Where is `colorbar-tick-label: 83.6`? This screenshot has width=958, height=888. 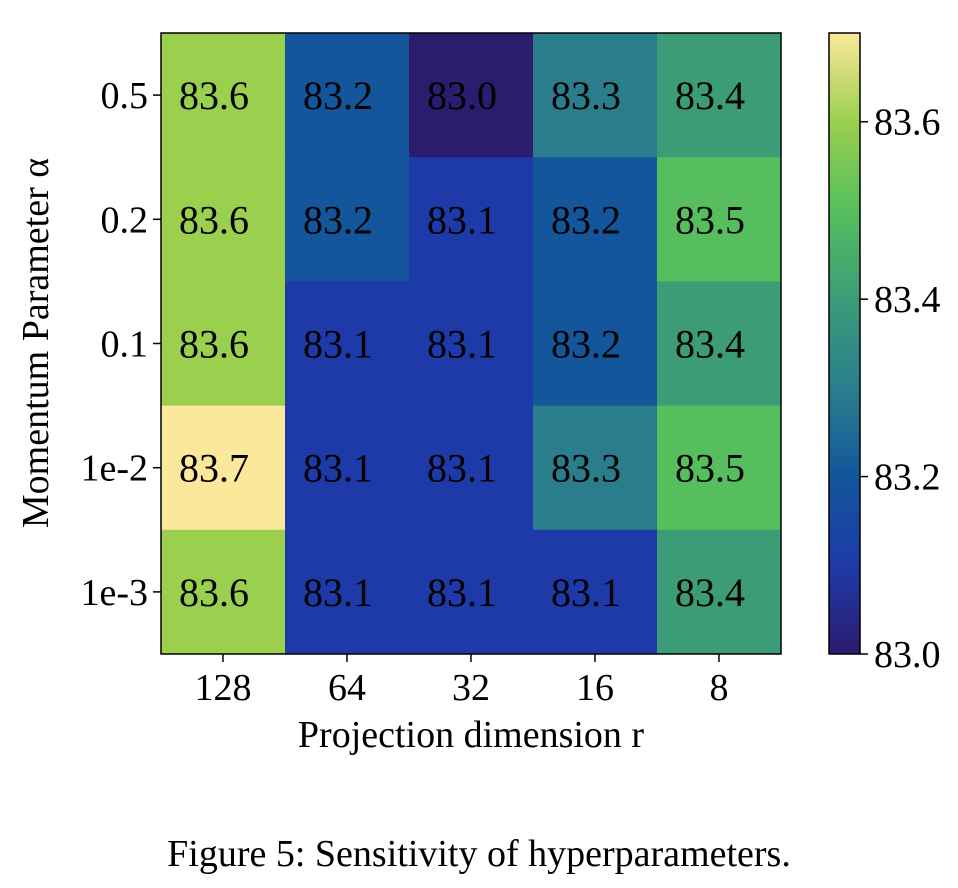
colorbar-tick-label: 83.6 is located at coordinates (907, 123).